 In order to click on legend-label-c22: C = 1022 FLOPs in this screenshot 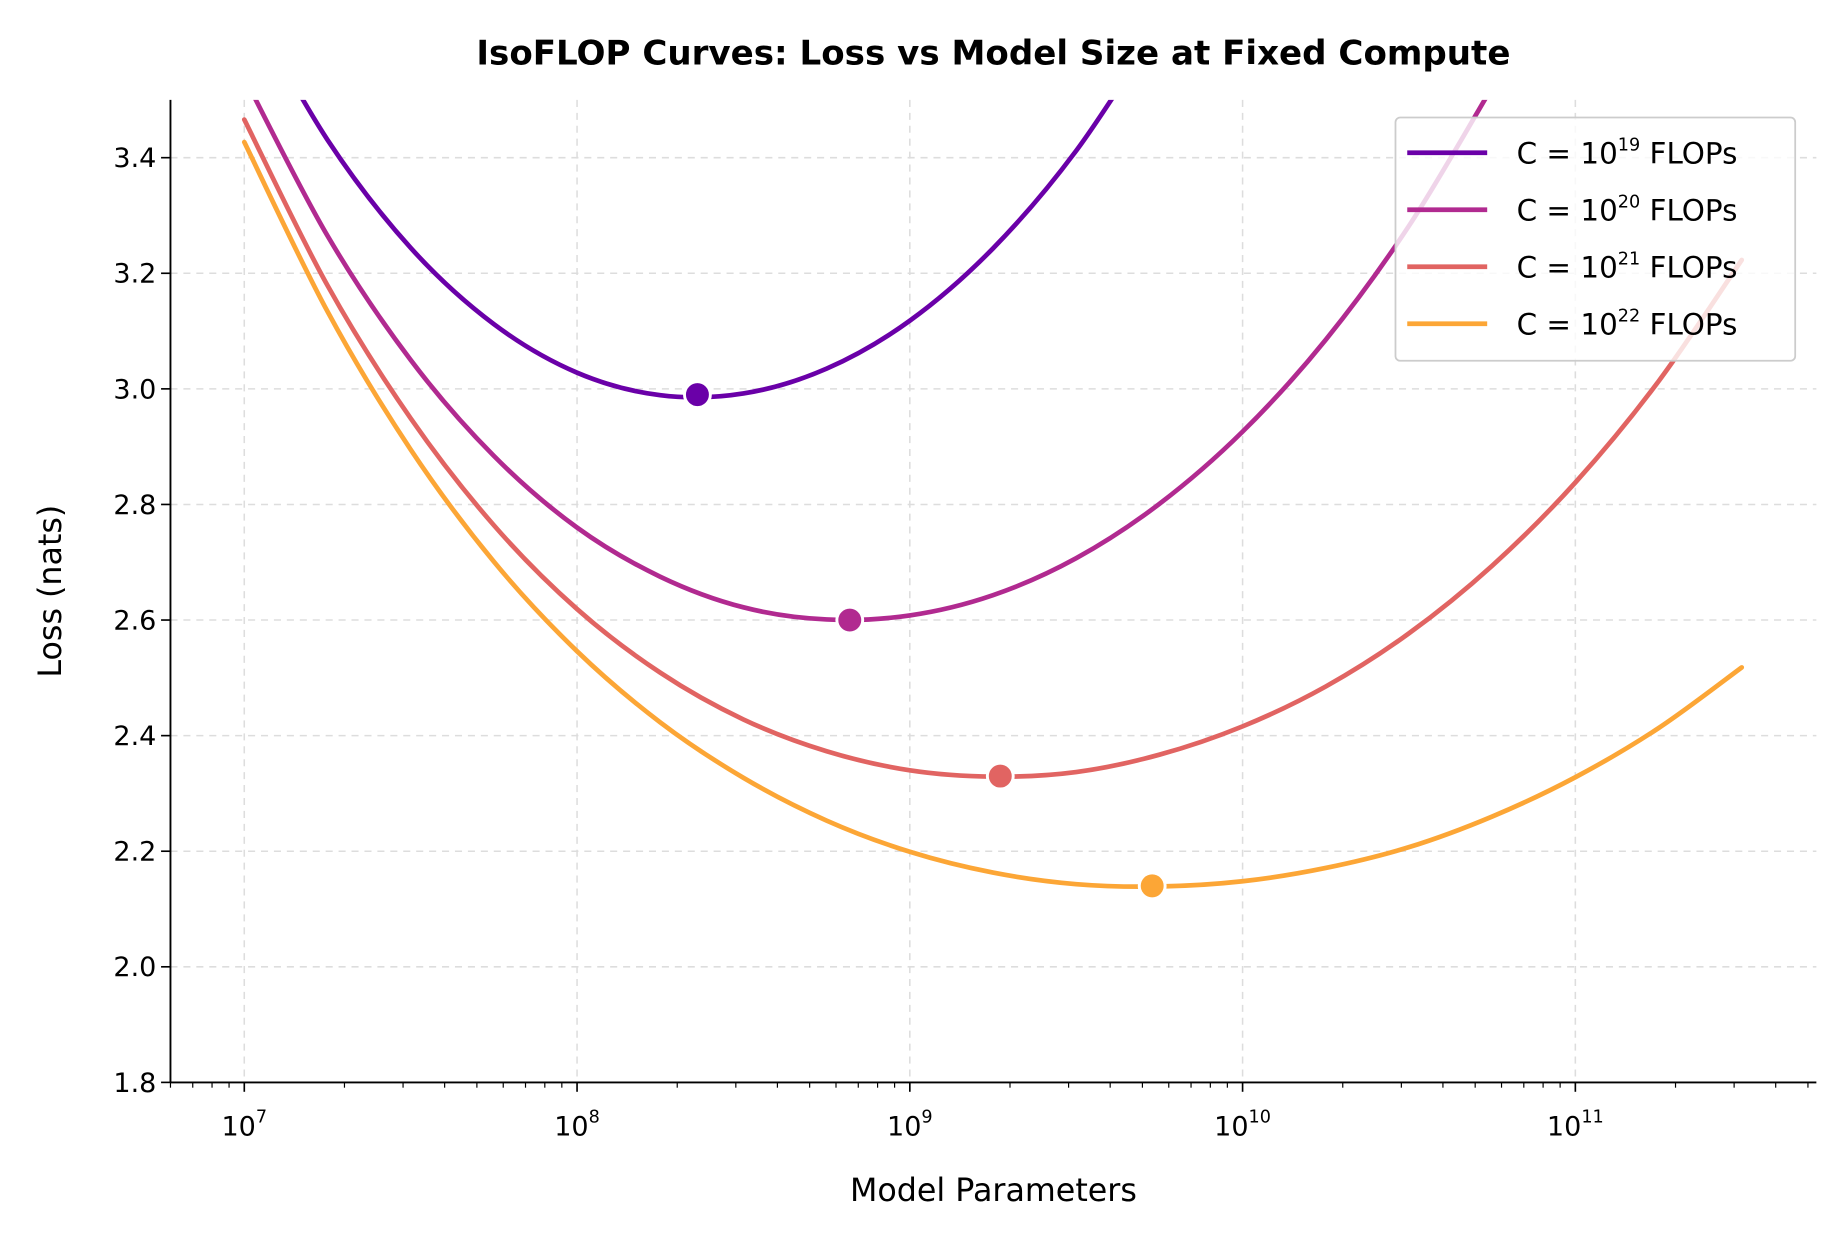, I will do `click(1627, 323)`.